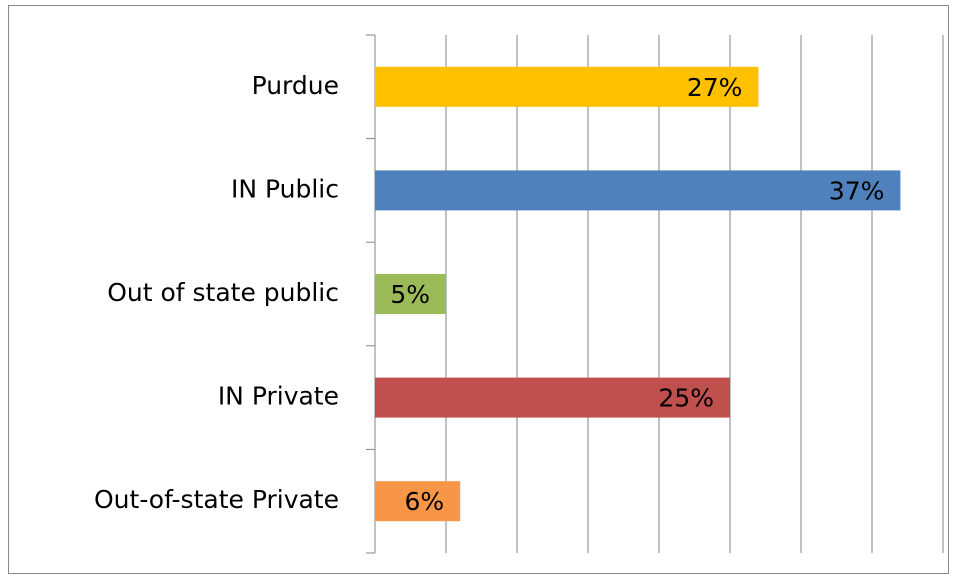  Describe the element at coordinates (857, 190) in the screenshot. I see `data-label: 37%` at that location.